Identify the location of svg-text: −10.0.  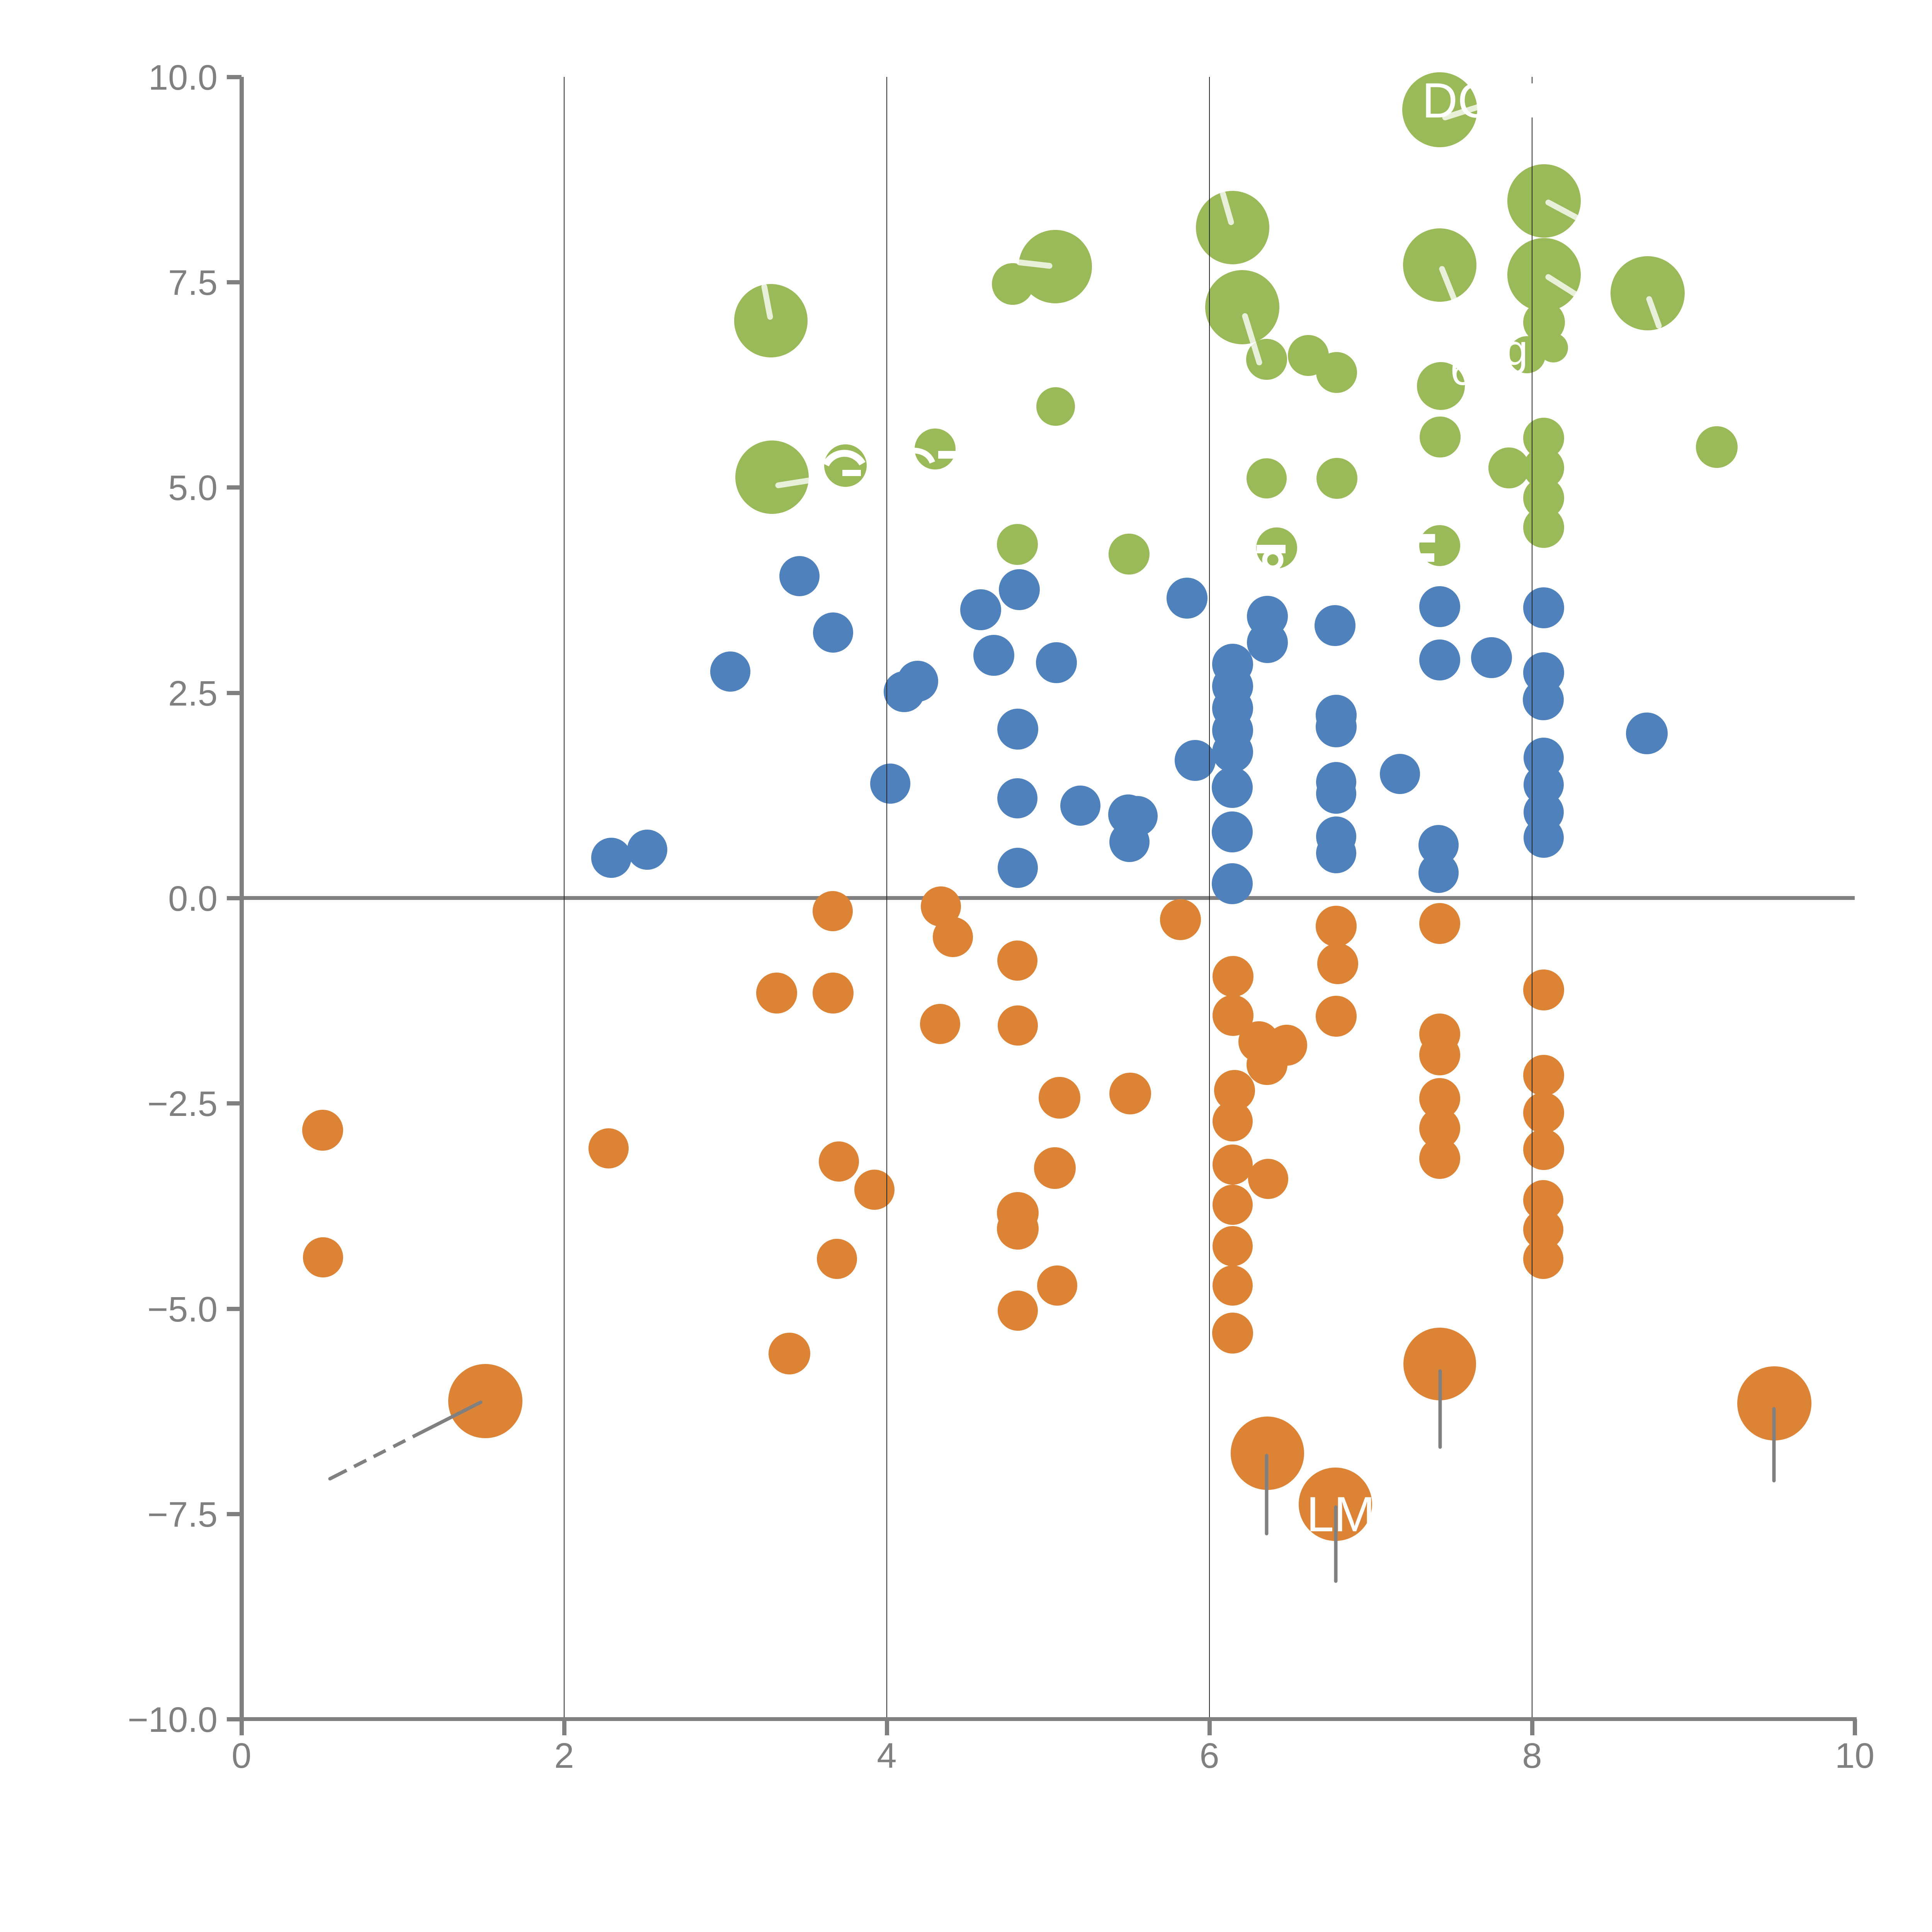
(173, 1720).